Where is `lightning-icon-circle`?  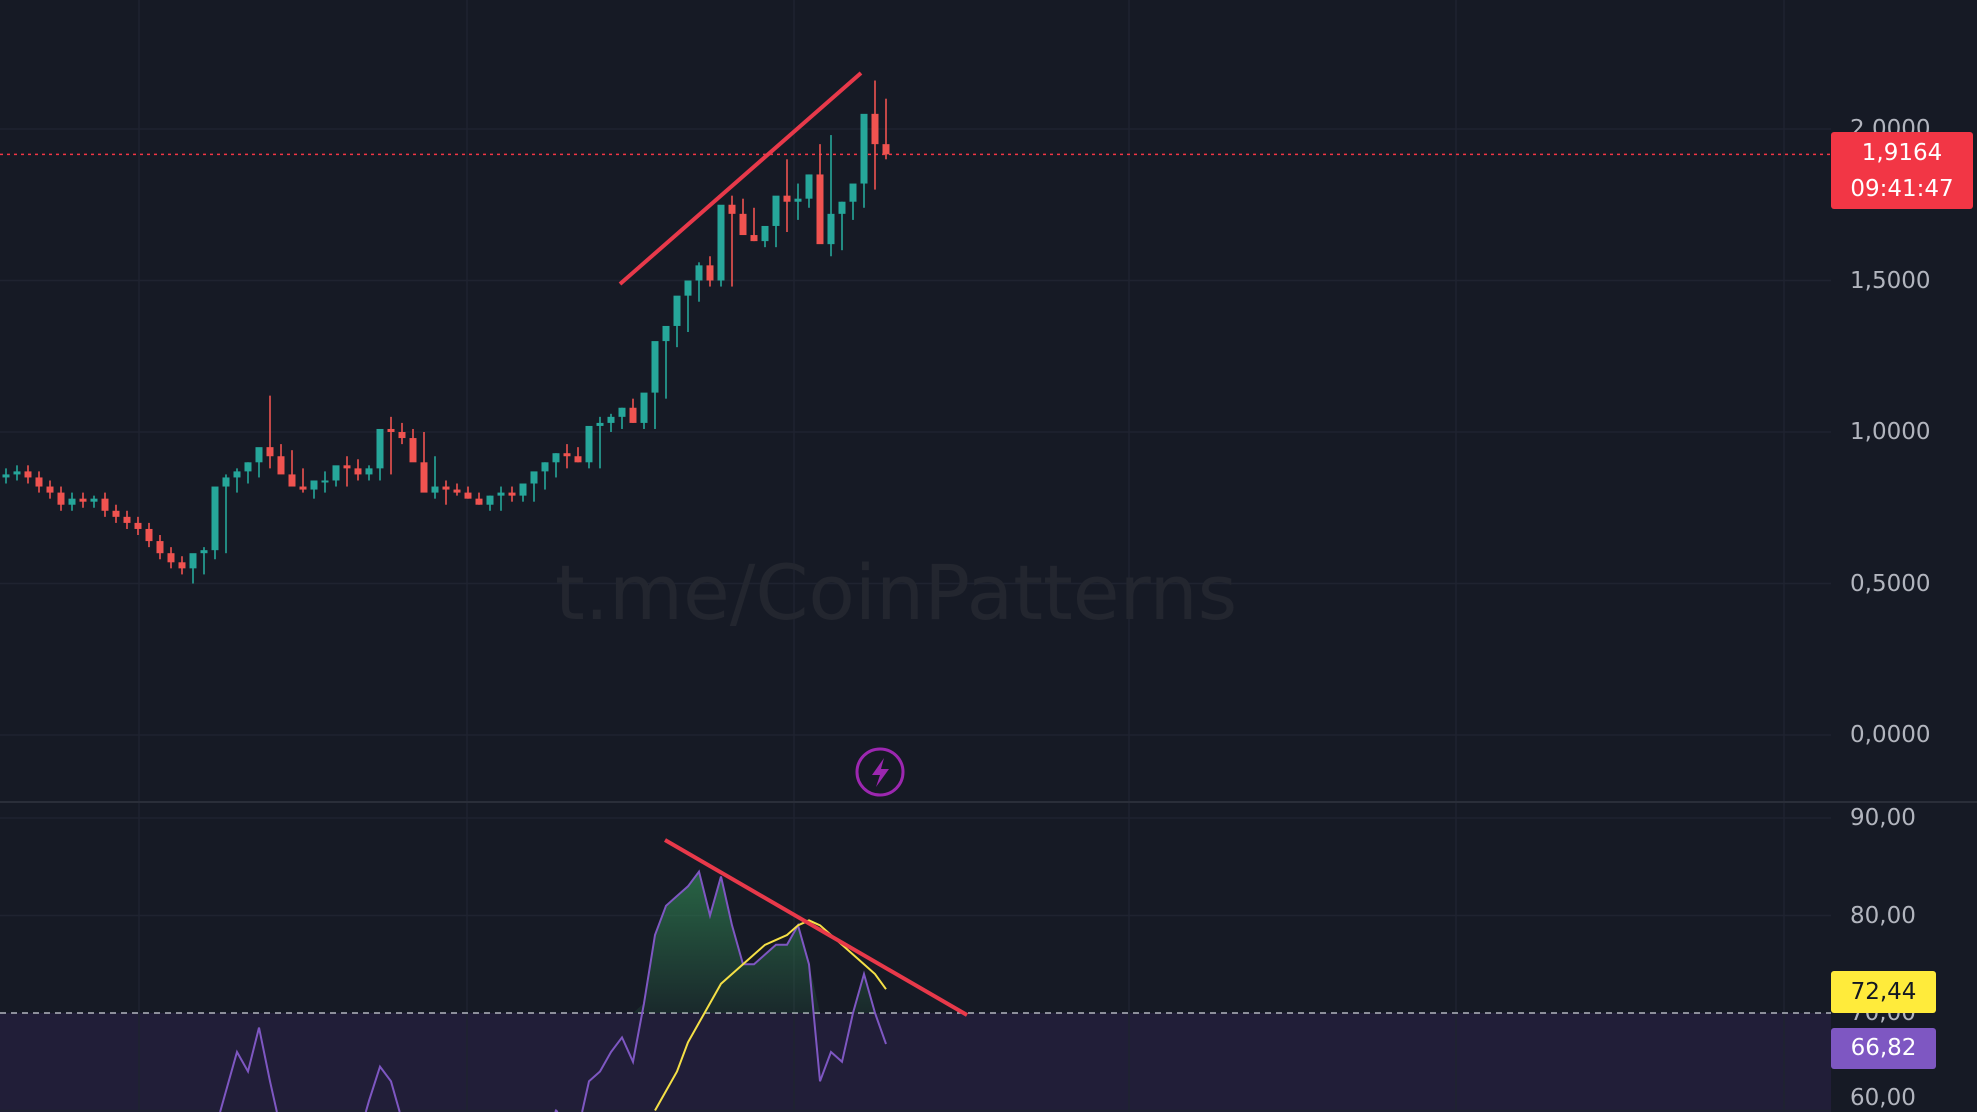
lightning-icon-circle is located at coordinates (880, 772).